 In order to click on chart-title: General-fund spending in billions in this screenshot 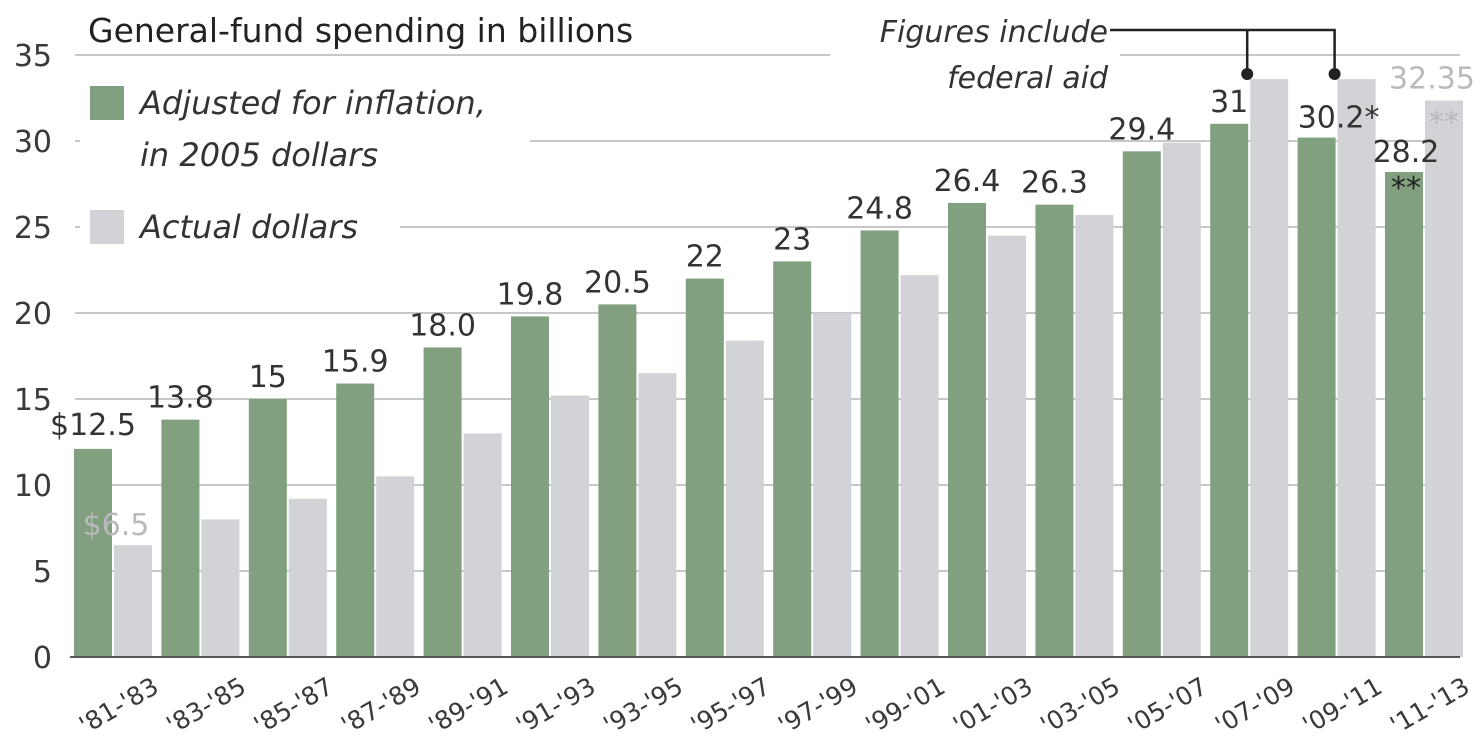, I will do `click(360, 30)`.